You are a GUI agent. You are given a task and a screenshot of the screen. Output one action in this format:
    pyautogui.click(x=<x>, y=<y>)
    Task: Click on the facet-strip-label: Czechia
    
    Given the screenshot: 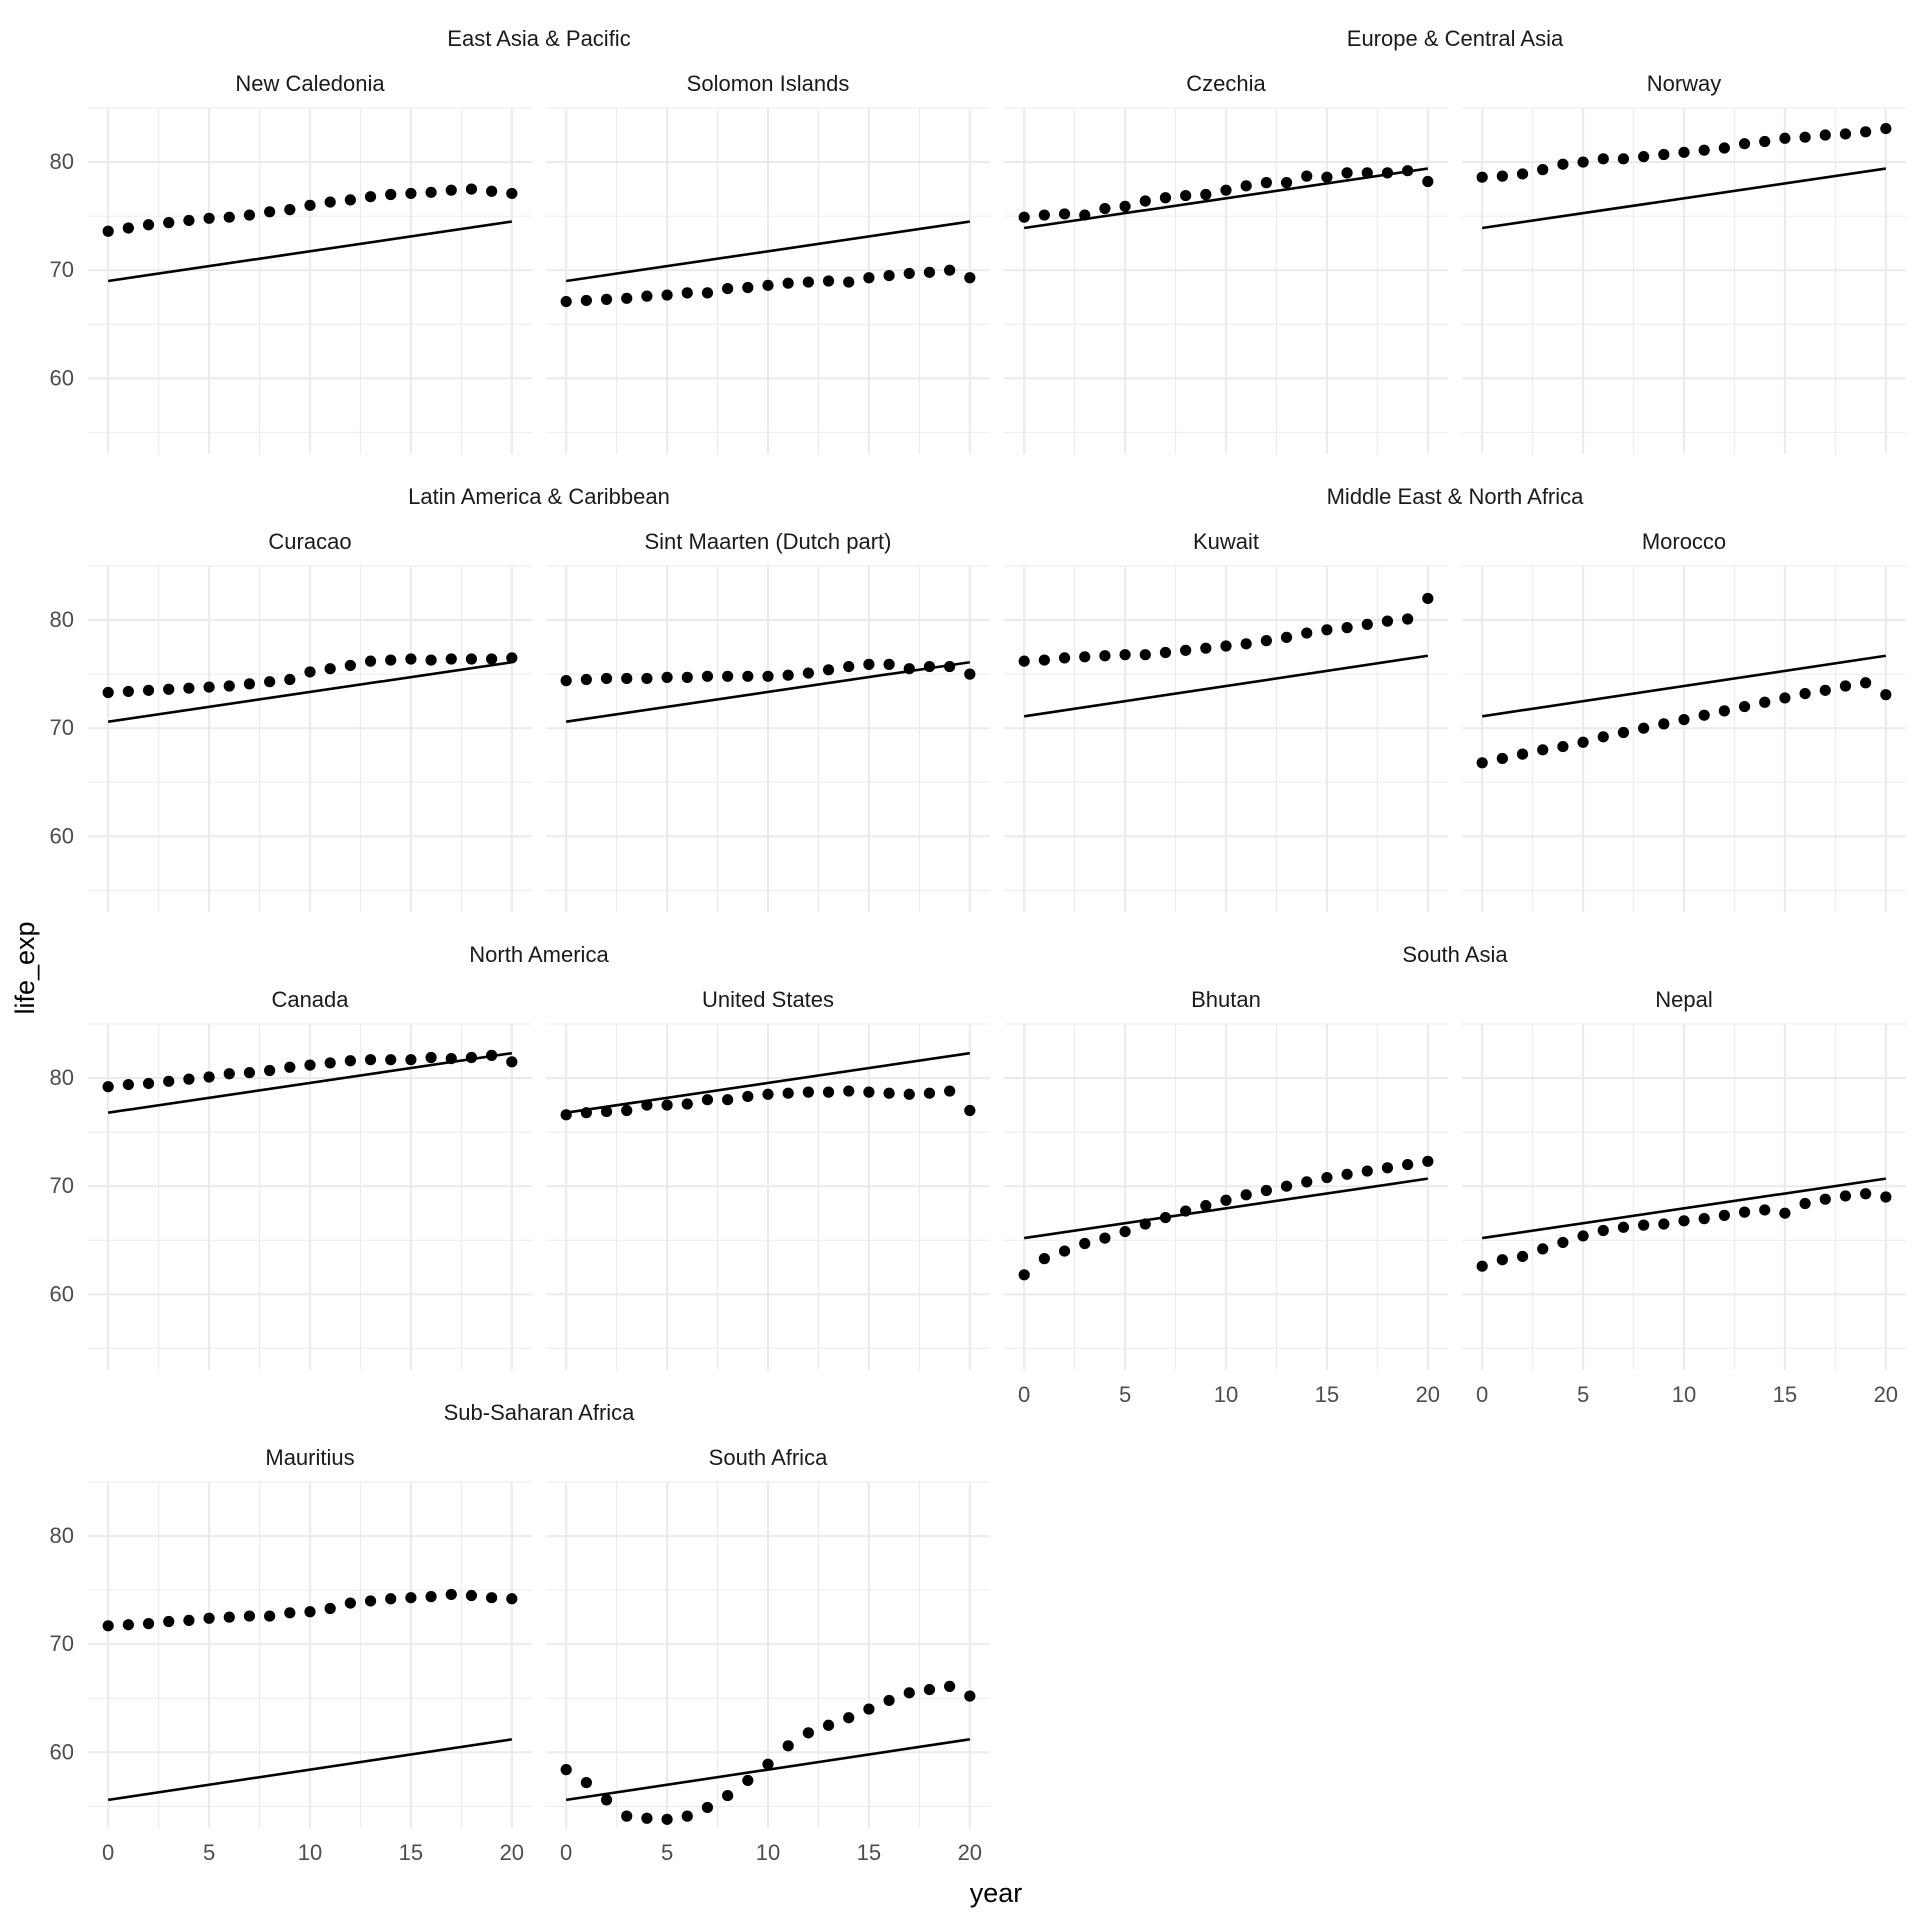 What is the action you would take?
    pyautogui.click(x=1226, y=83)
    